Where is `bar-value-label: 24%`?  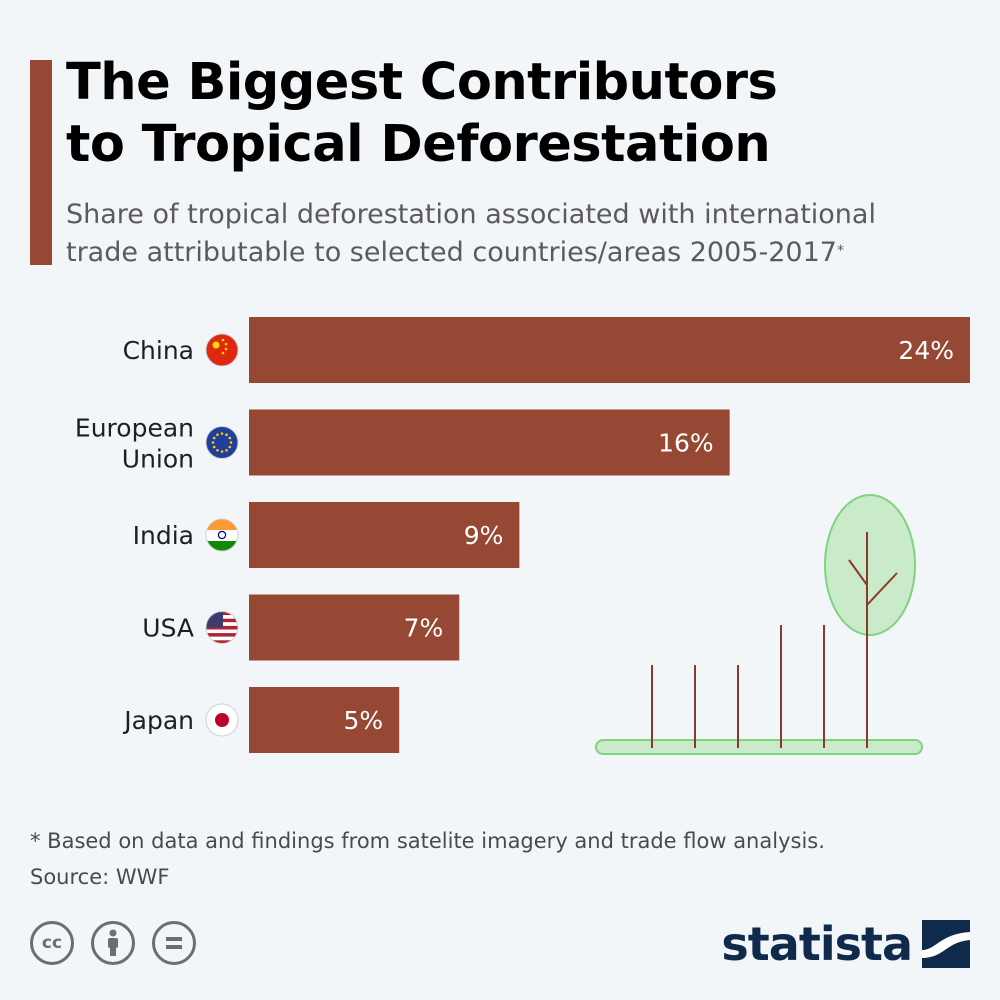 bar-value-label: 24% is located at coordinates (926, 350).